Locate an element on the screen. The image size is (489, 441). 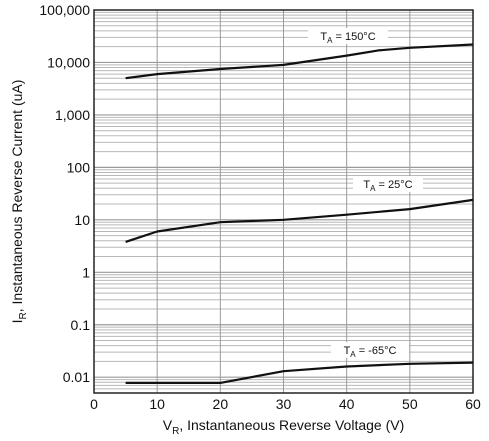
x-axis-title-main: V is located at coordinates (168, 425).